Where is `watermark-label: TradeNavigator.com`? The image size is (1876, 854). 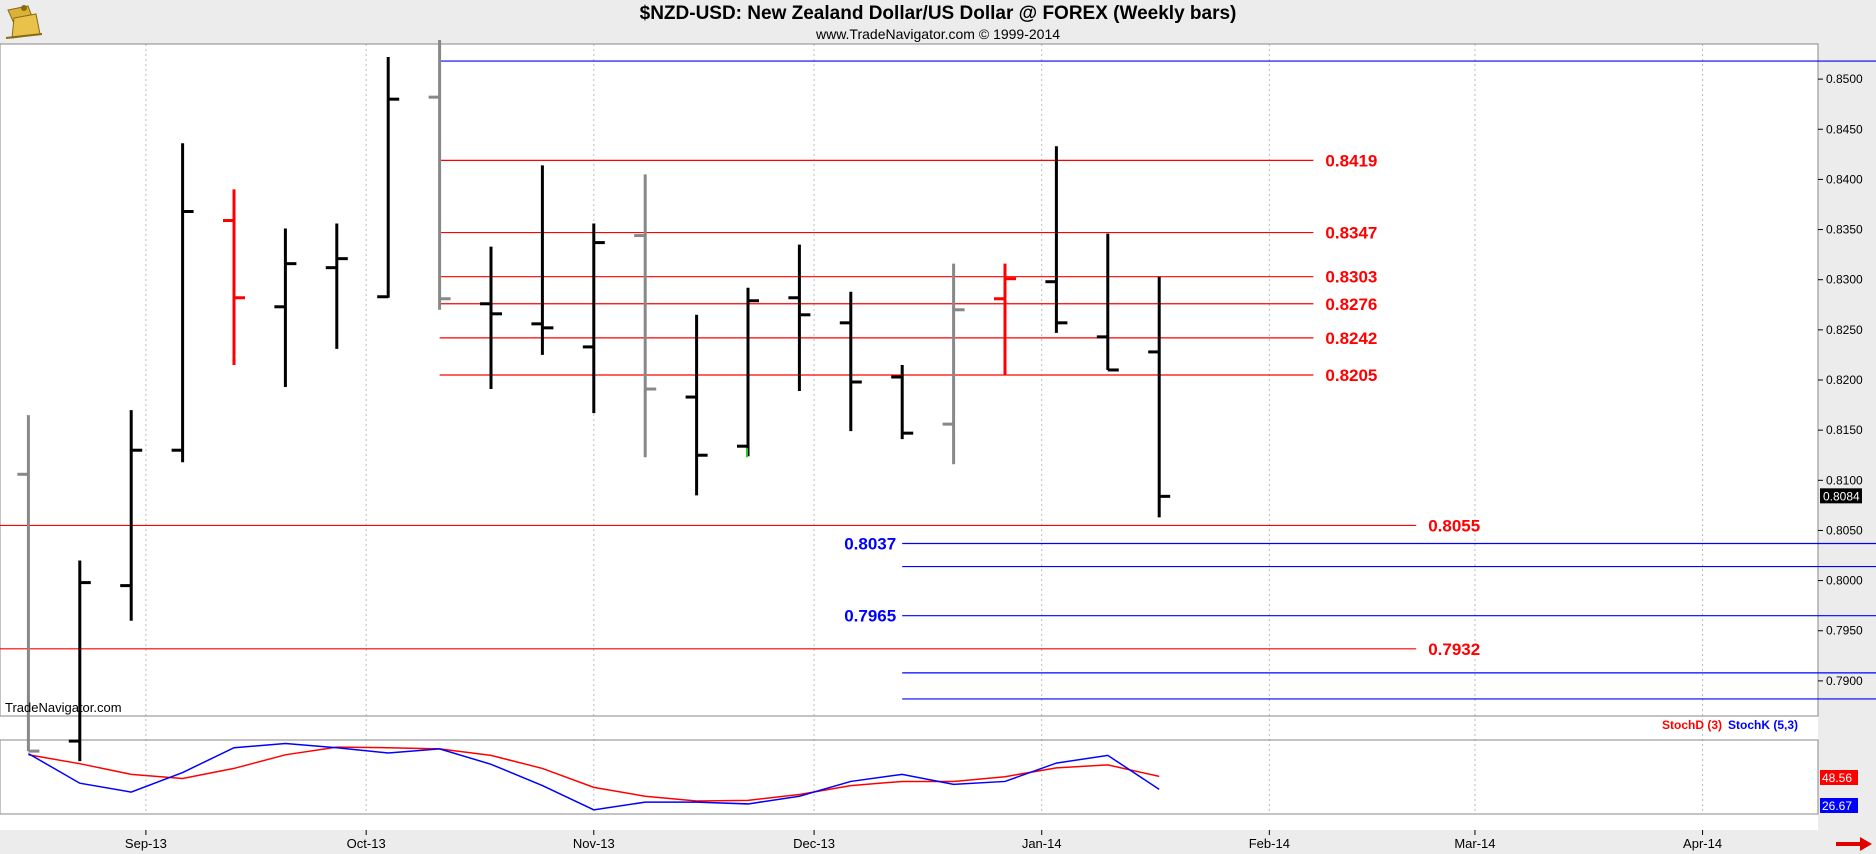
watermark-label: TradeNavigator.com is located at coordinates (63, 707).